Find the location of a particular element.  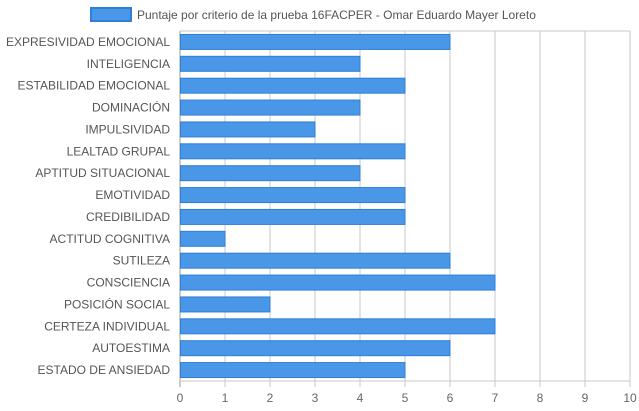

category-label: CERTEZA INDIVIDUAL is located at coordinates (107, 326).